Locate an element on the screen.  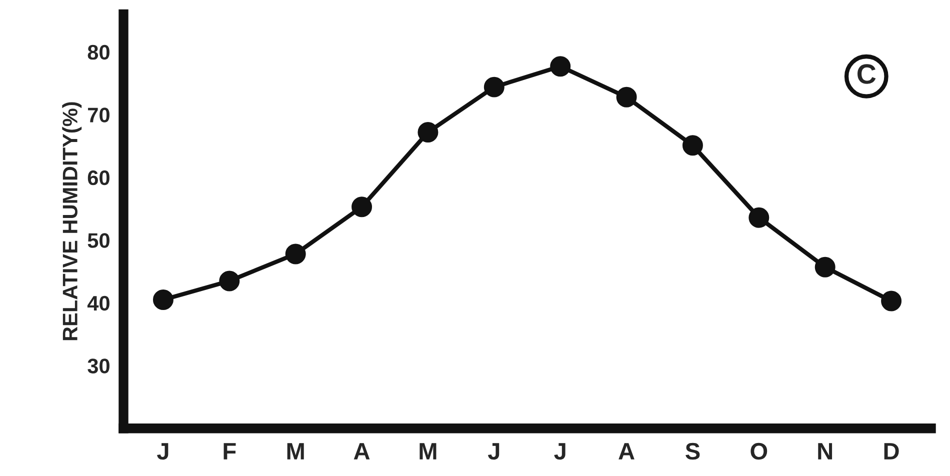
x-tick-label: N is located at coordinates (825, 451).